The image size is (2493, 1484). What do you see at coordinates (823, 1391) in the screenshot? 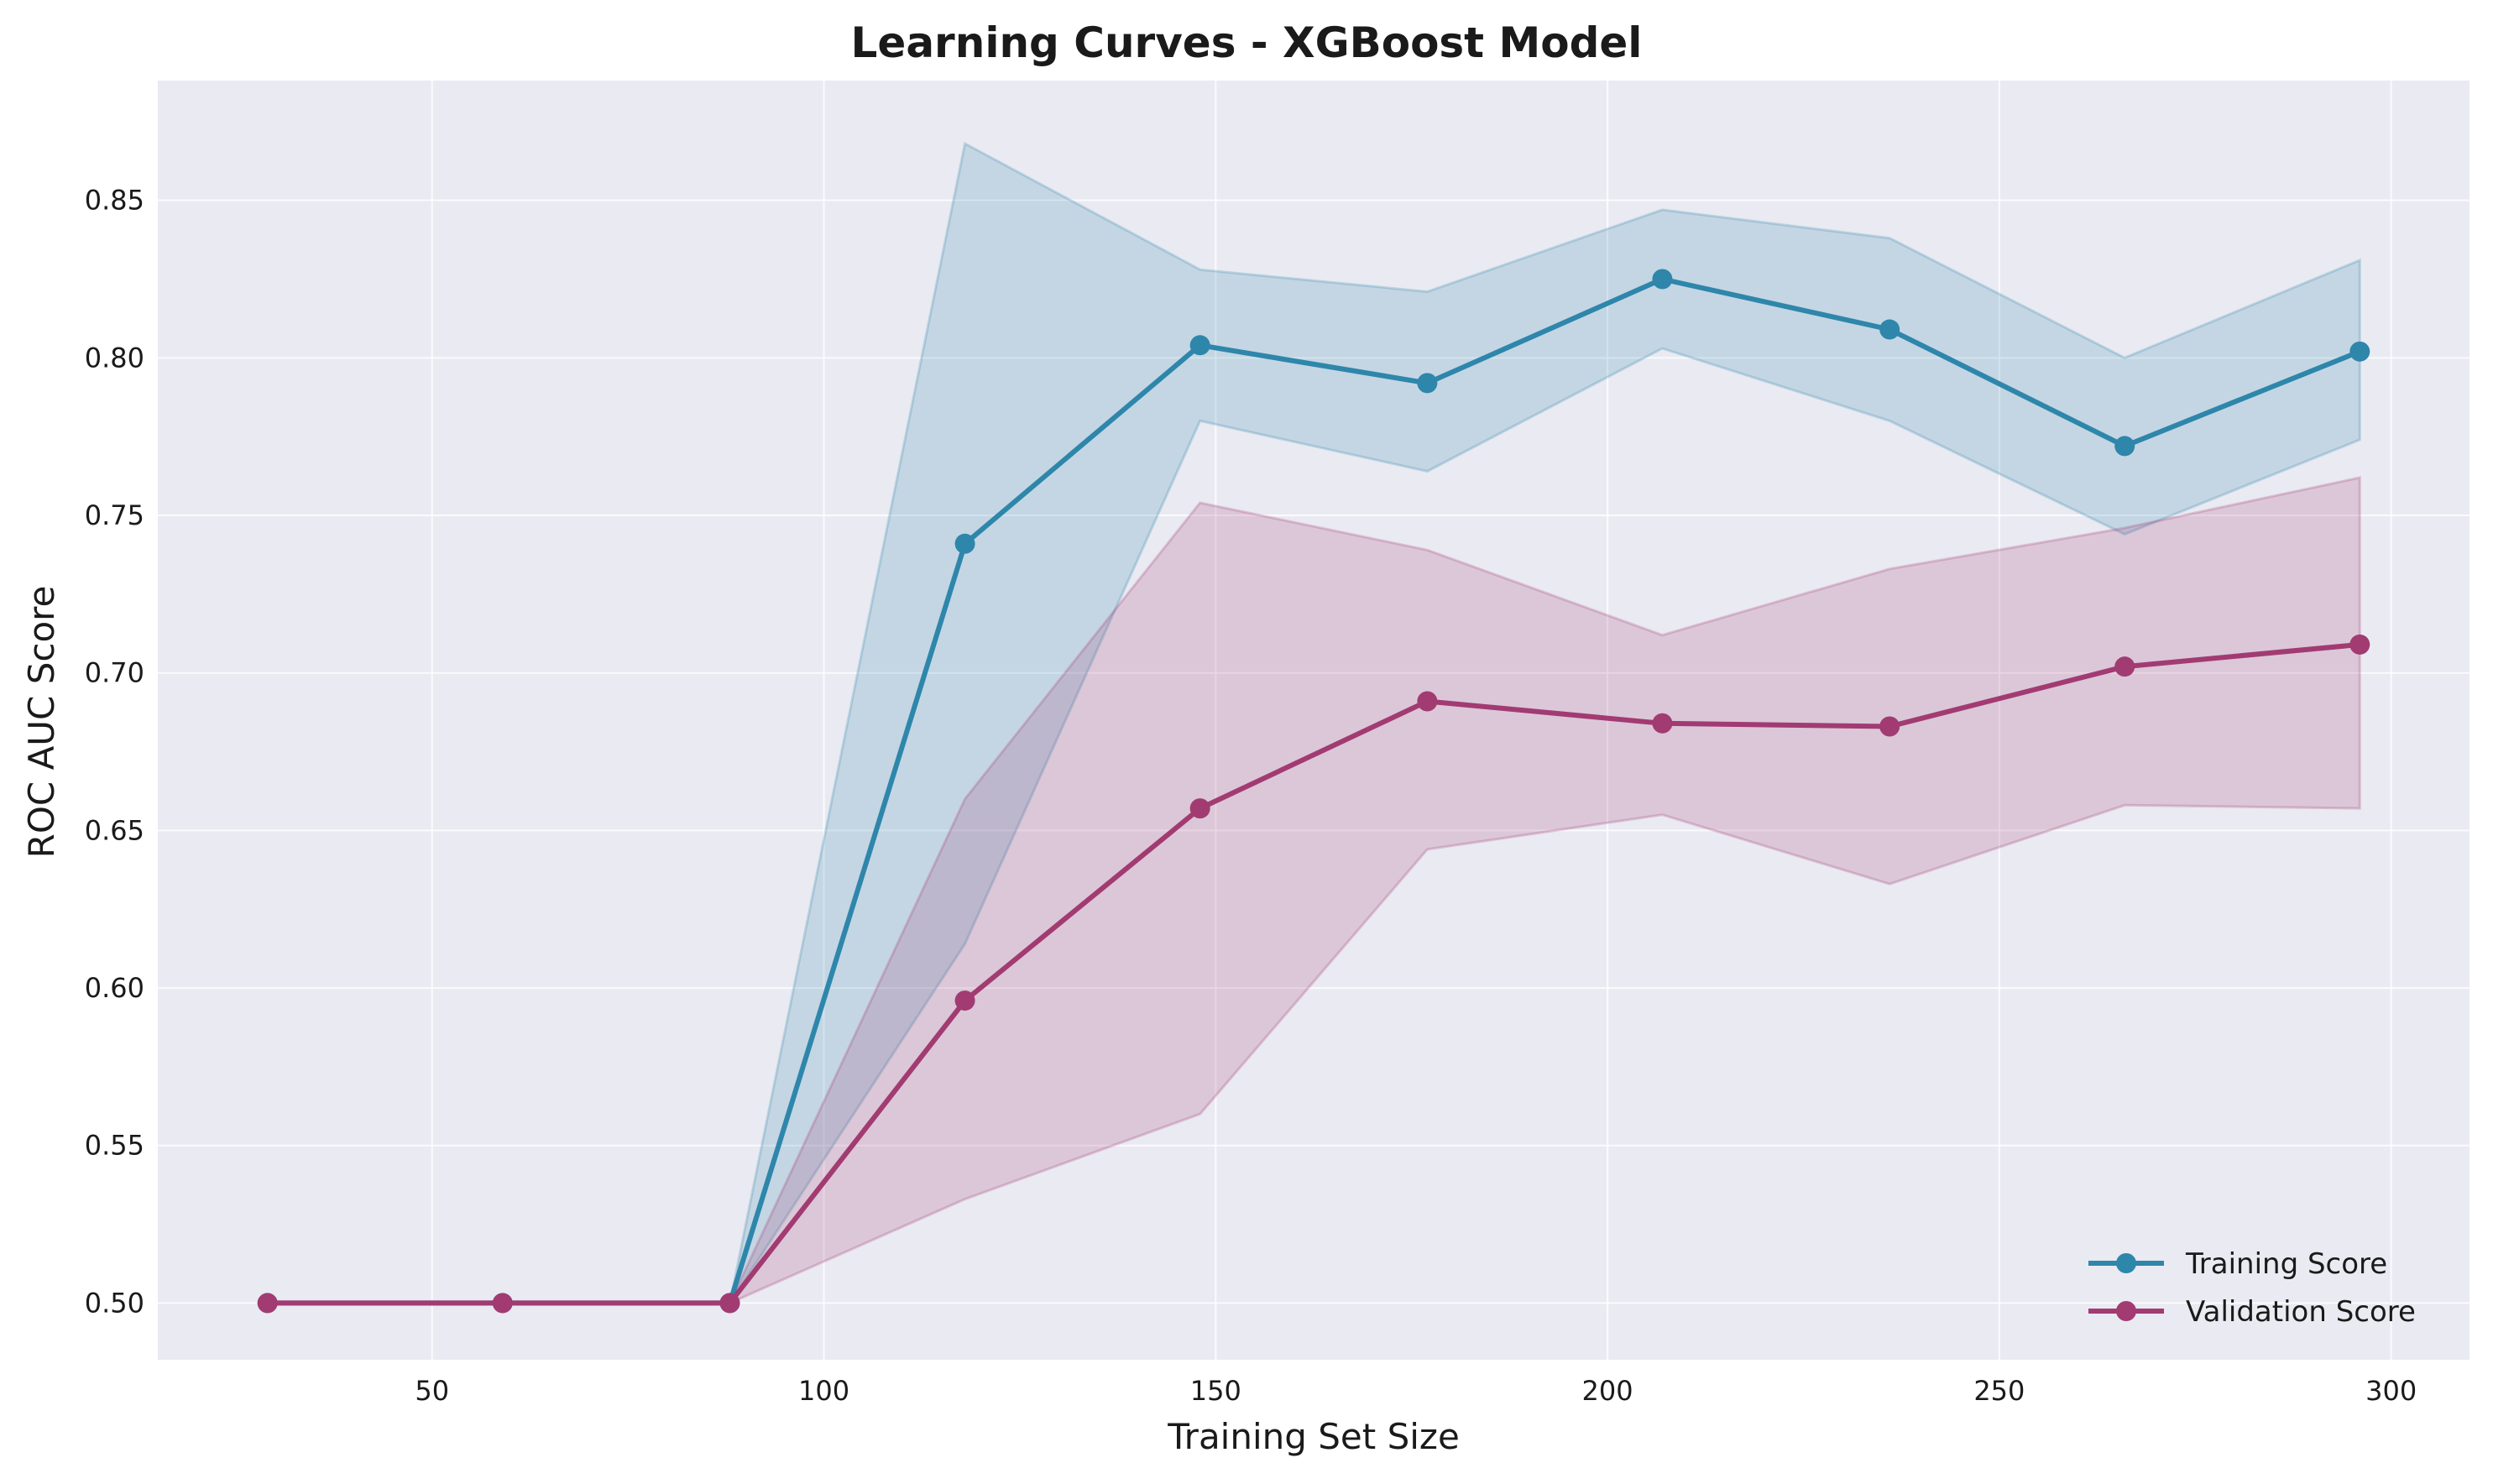
I see `x-tick-label: 100` at bounding box center [823, 1391].